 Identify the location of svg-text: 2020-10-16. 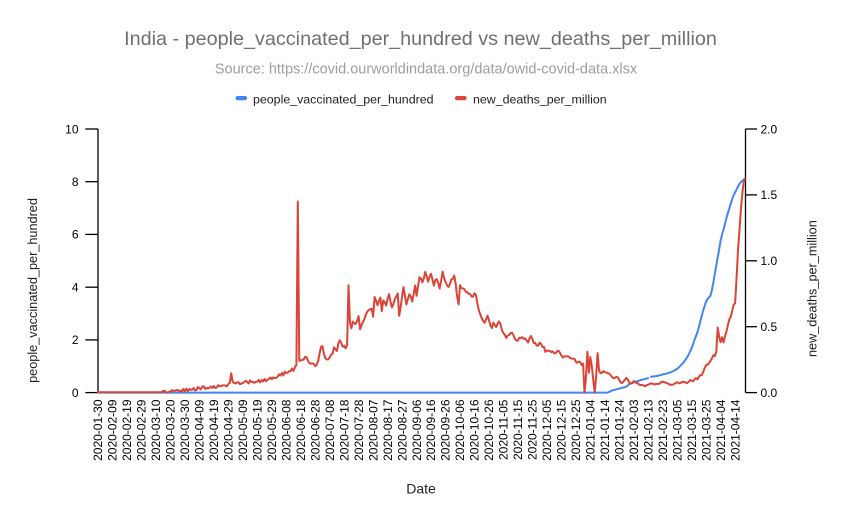
(475, 430).